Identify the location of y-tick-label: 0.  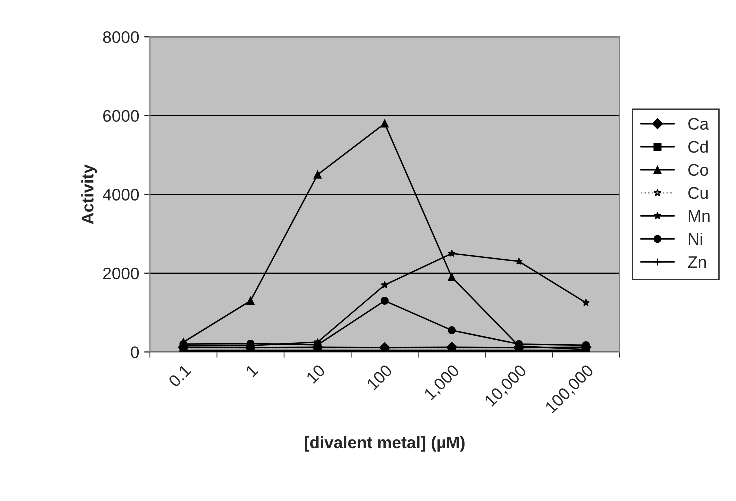
(135, 352).